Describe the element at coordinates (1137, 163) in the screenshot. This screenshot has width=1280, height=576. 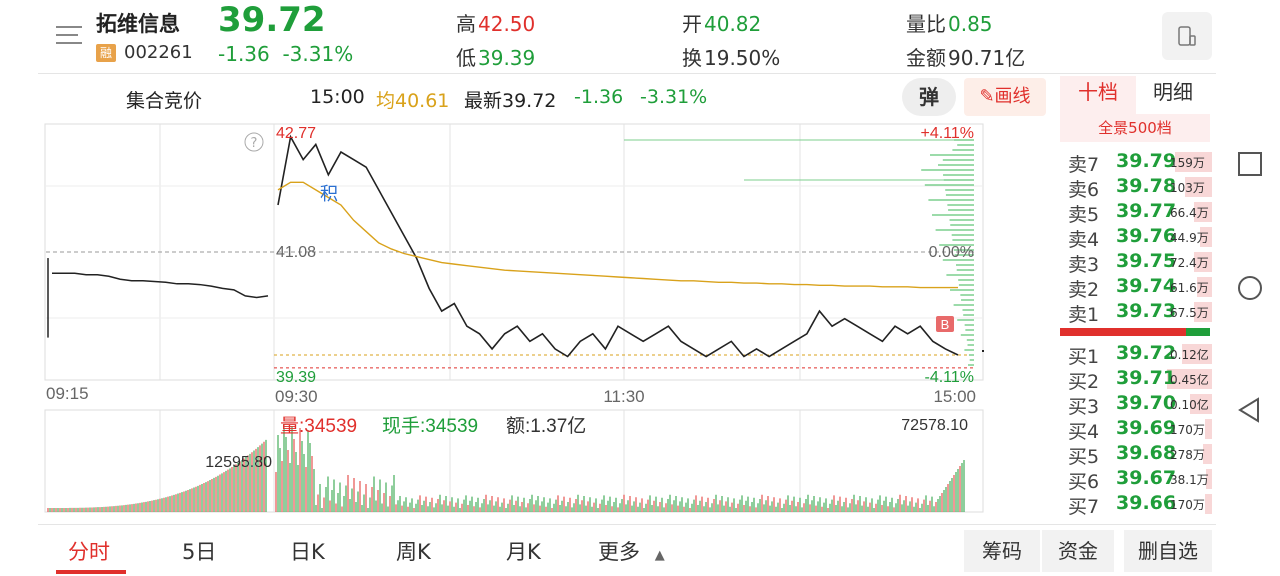
I see `ask-row: 卖7 39.79 159万` at that location.